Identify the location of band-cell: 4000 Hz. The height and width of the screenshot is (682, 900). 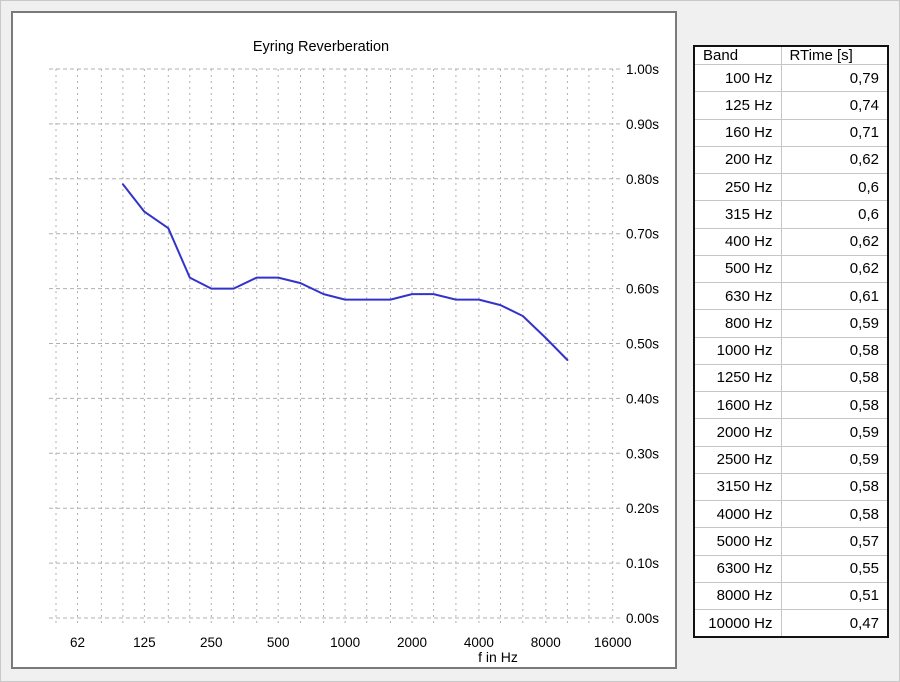
(738, 514).